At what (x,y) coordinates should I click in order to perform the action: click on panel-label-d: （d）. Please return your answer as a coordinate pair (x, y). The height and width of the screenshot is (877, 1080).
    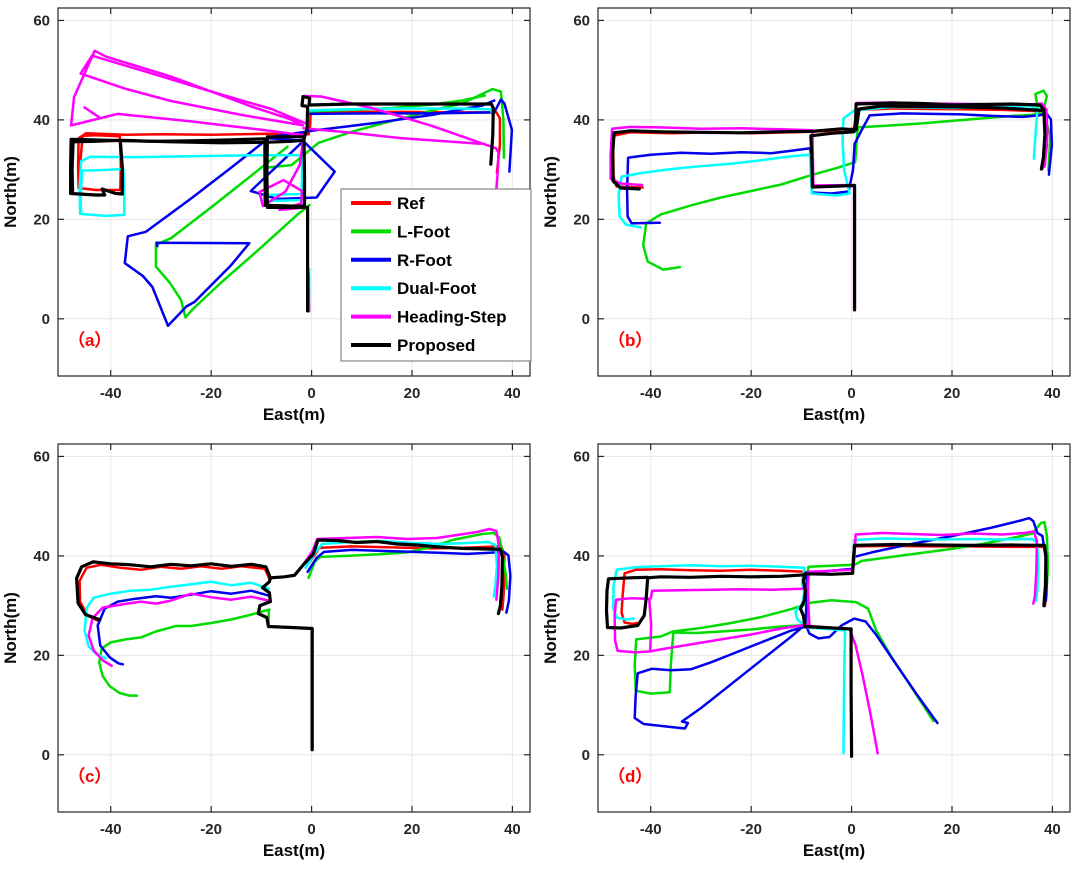
    Looking at the image, I should click on (630, 776).